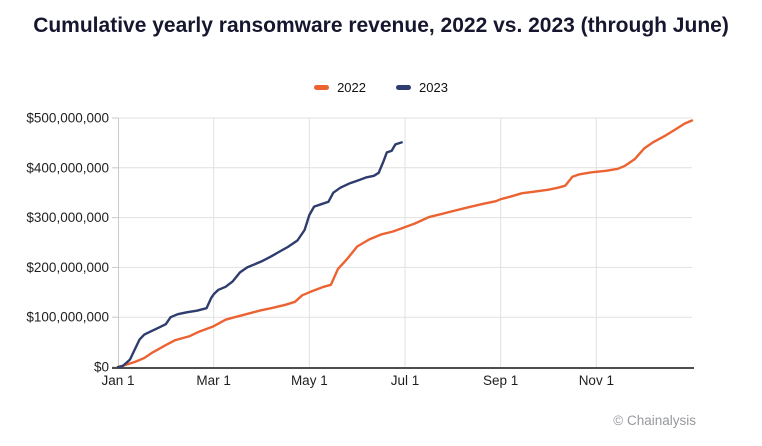 The image size is (762, 446). What do you see at coordinates (654, 420) in the screenshot?
I see `attribution: © Chainalysis` at bounding box center [654, 420].